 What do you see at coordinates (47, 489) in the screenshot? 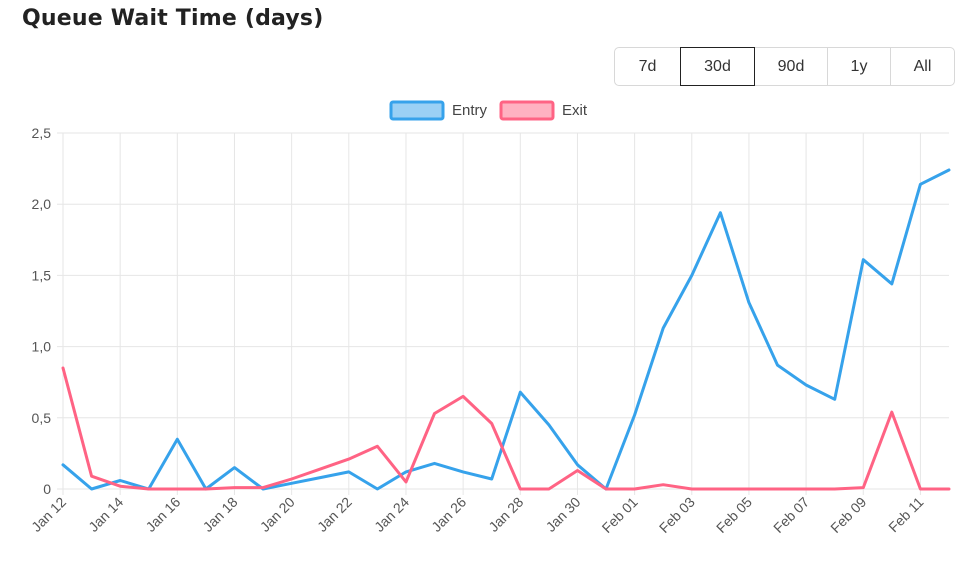
I see `y-tick-label: 0` at bounding box center [47, 489].